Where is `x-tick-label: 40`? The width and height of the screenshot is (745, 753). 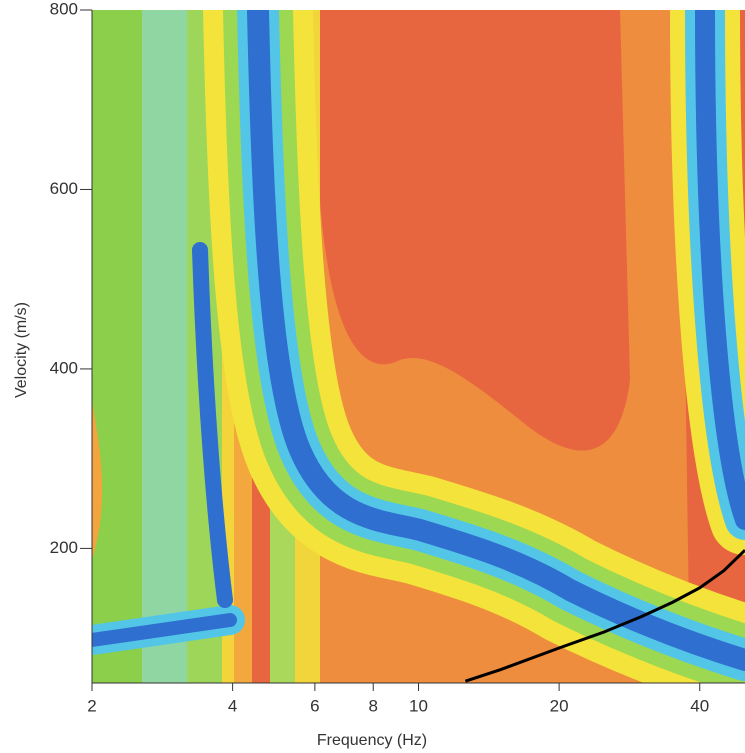 x-tick-label: 40 is located at coordinates (699, 705).